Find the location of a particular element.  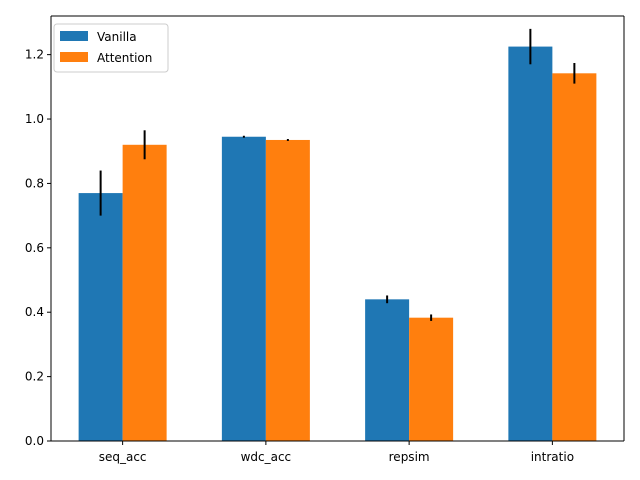

bar-vanilla-repsim is located at coordinates (387, 370).